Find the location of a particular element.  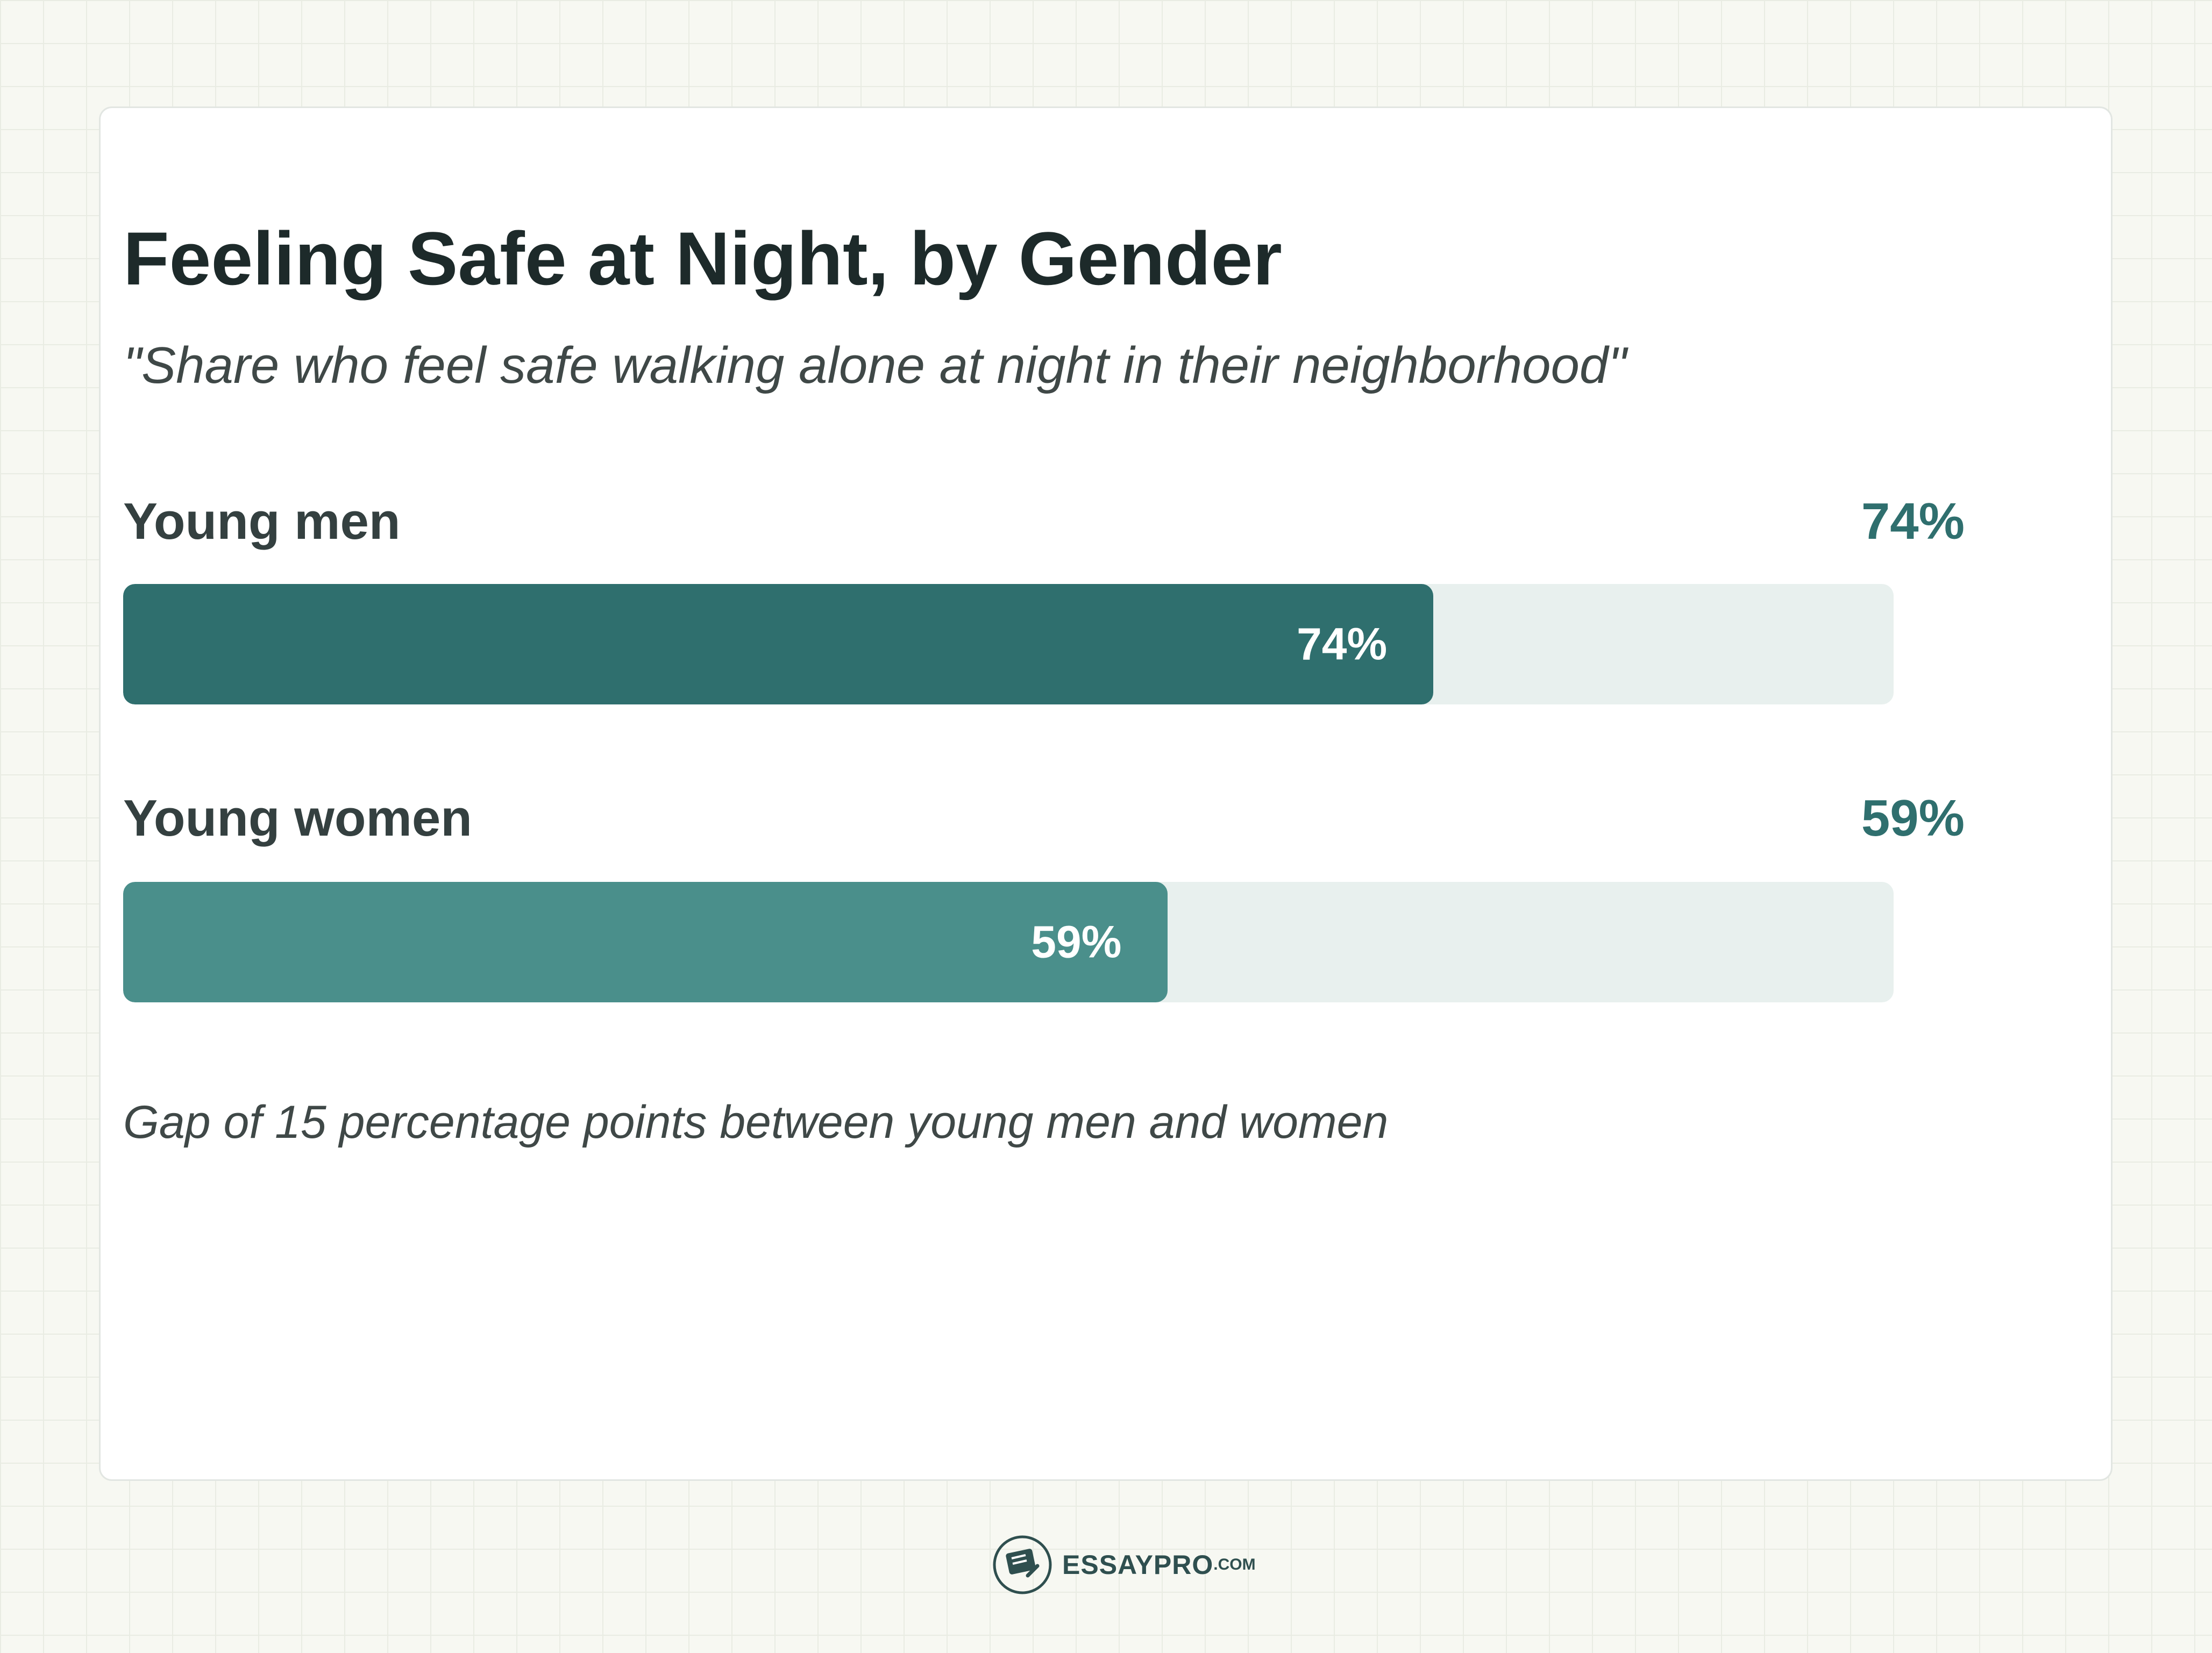

value-label-young-women: 59% is located at coordinates (1913, 818).